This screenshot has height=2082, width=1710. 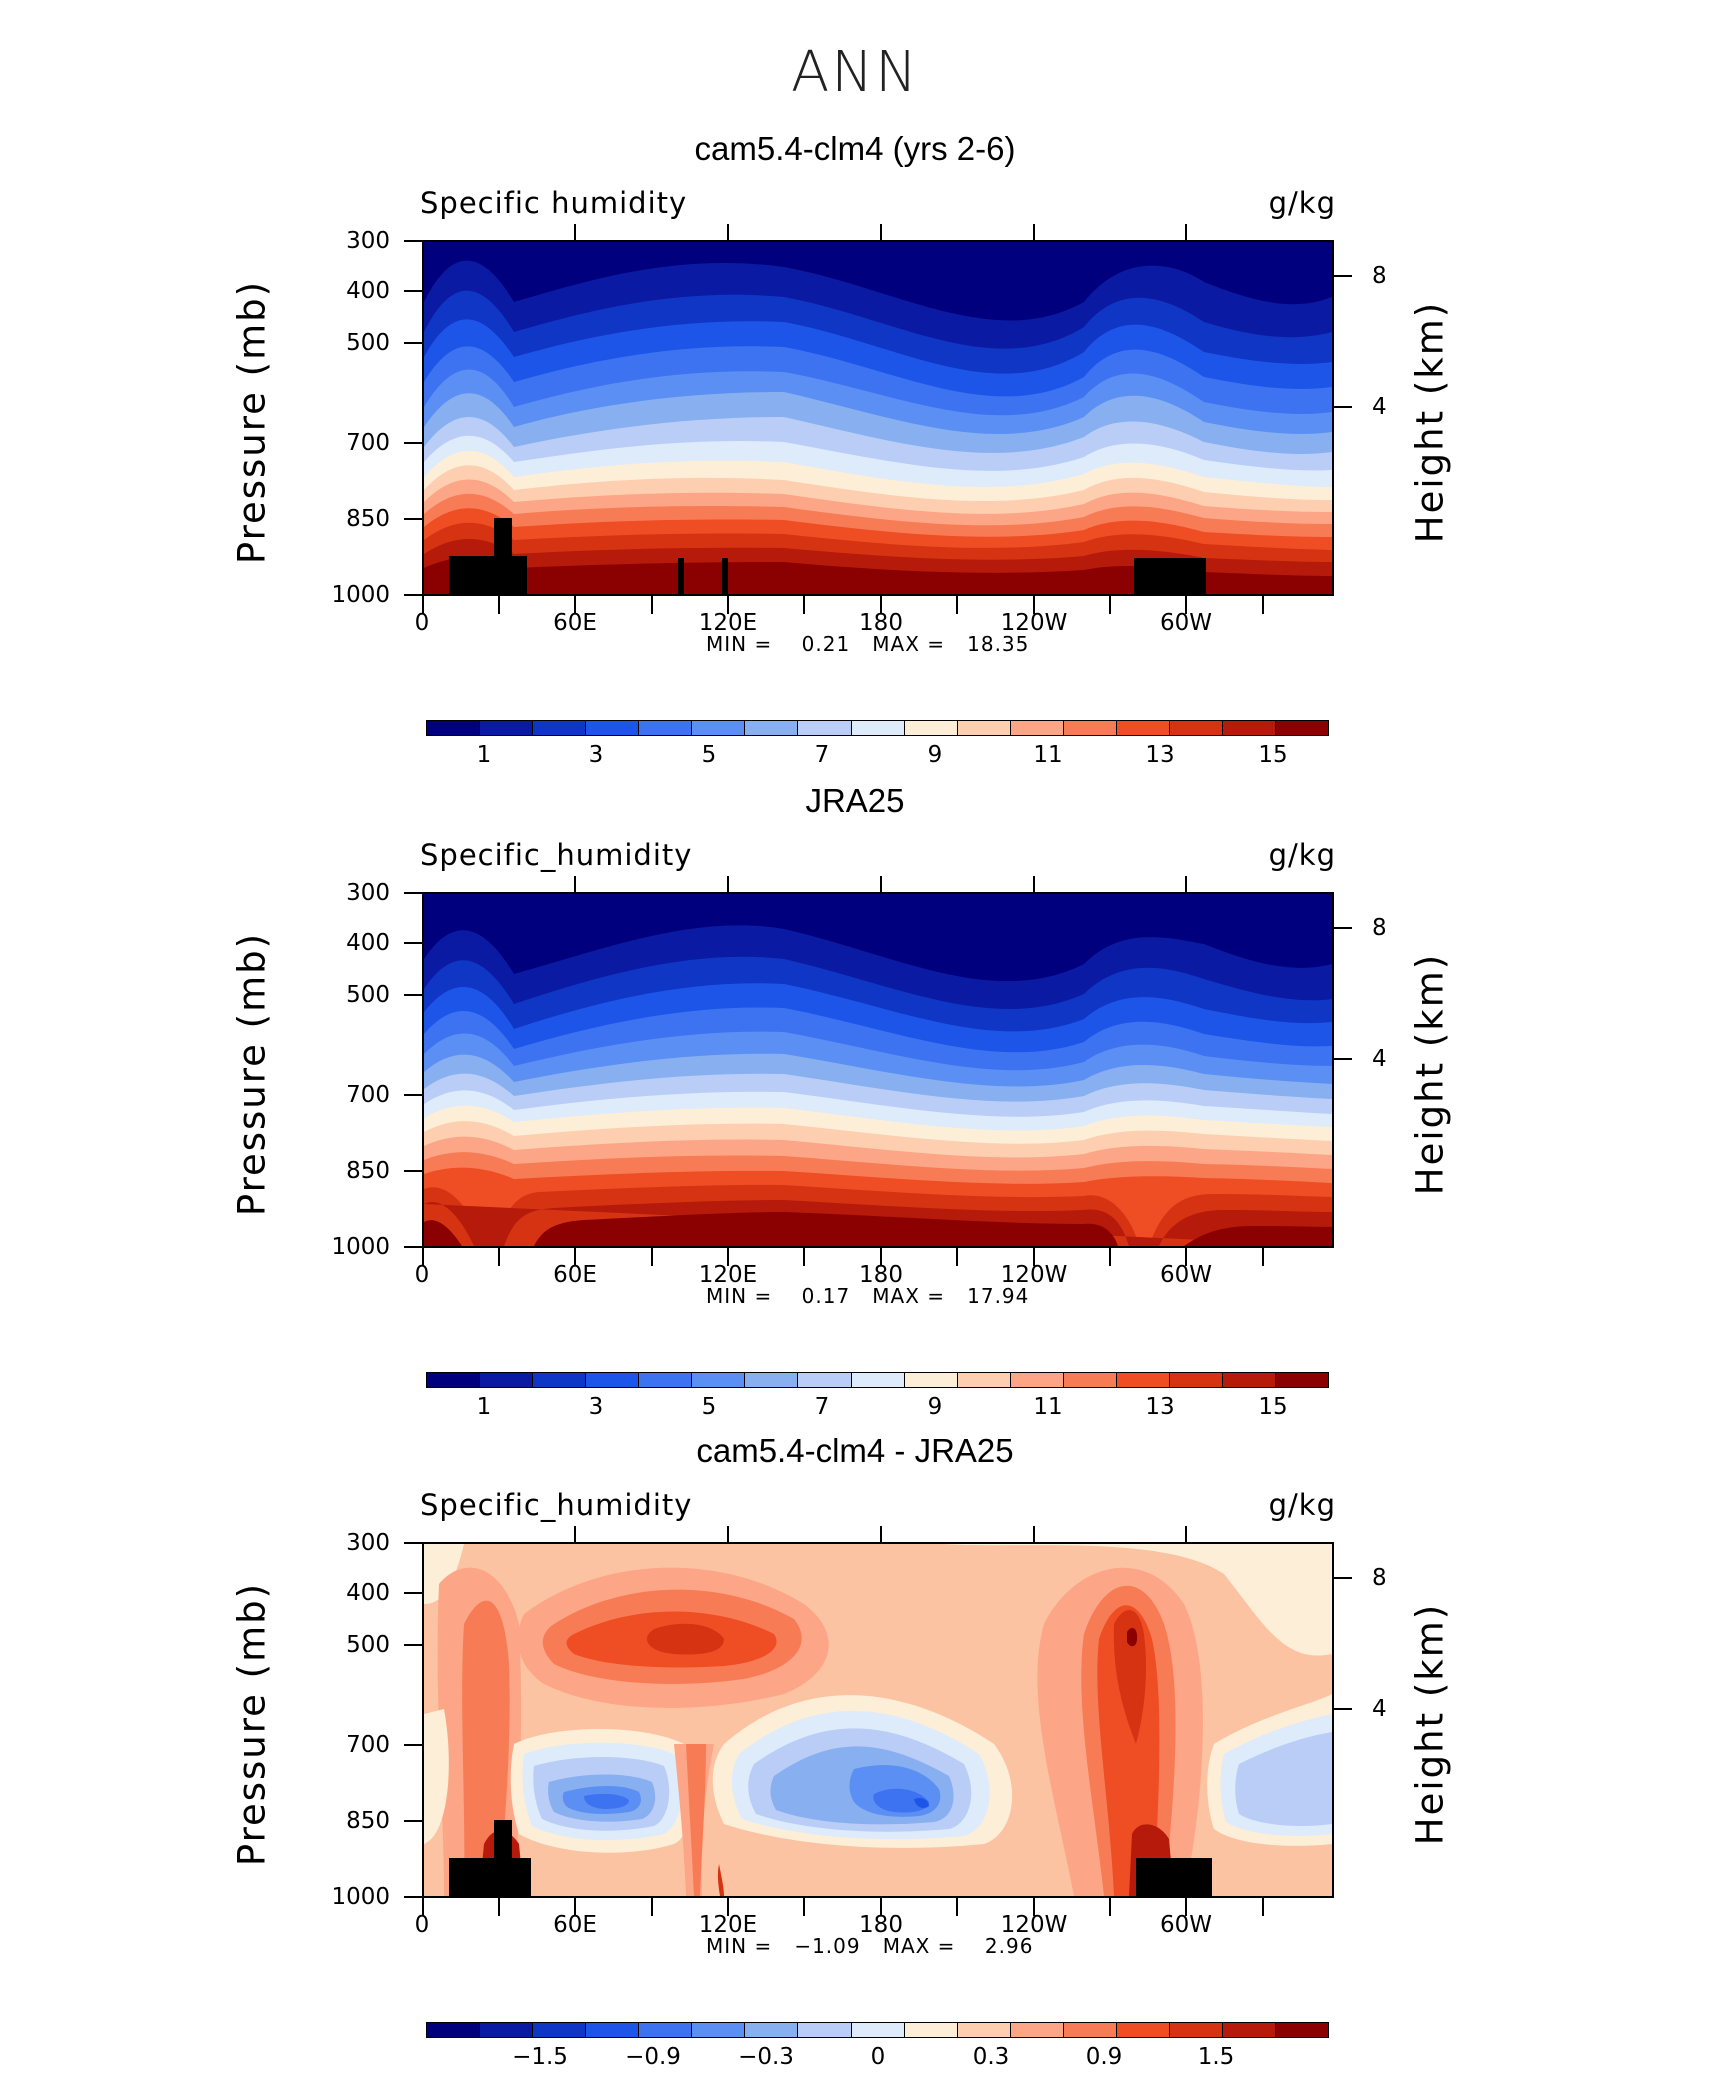 What do you see at coordinates (368, 1821) in the screenshot?
I see `y-tick-label: 850` at bounding box center [368, 1821].